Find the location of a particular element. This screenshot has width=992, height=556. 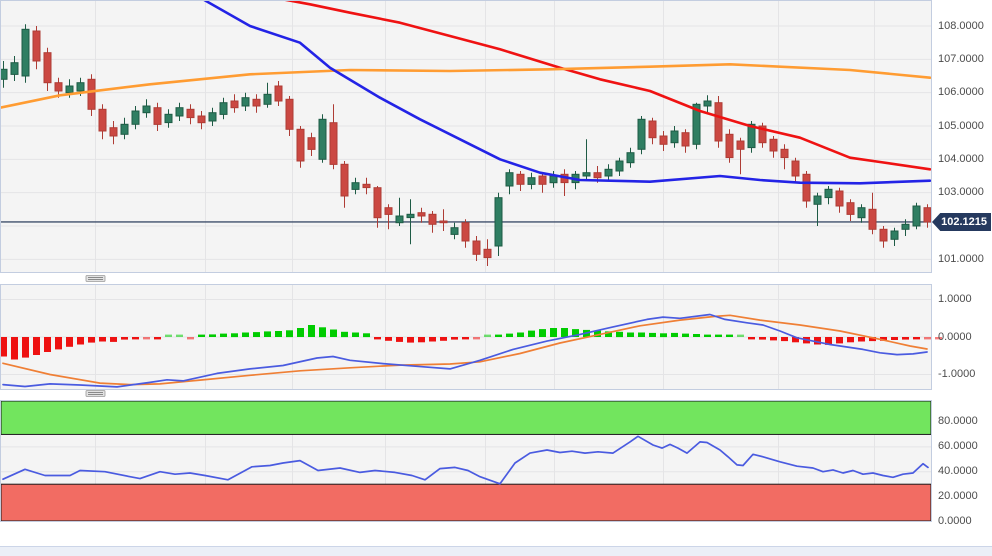

time-scale-axis: Dec19202316Feb13Mar20Apr is located at coordinates (466, 534).